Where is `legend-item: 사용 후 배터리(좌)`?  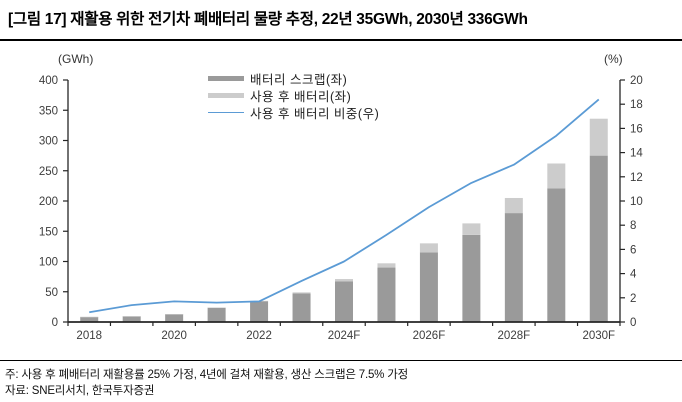
legend-item: 사용 후 배터리(좌) is located at coordinates (293, 95).